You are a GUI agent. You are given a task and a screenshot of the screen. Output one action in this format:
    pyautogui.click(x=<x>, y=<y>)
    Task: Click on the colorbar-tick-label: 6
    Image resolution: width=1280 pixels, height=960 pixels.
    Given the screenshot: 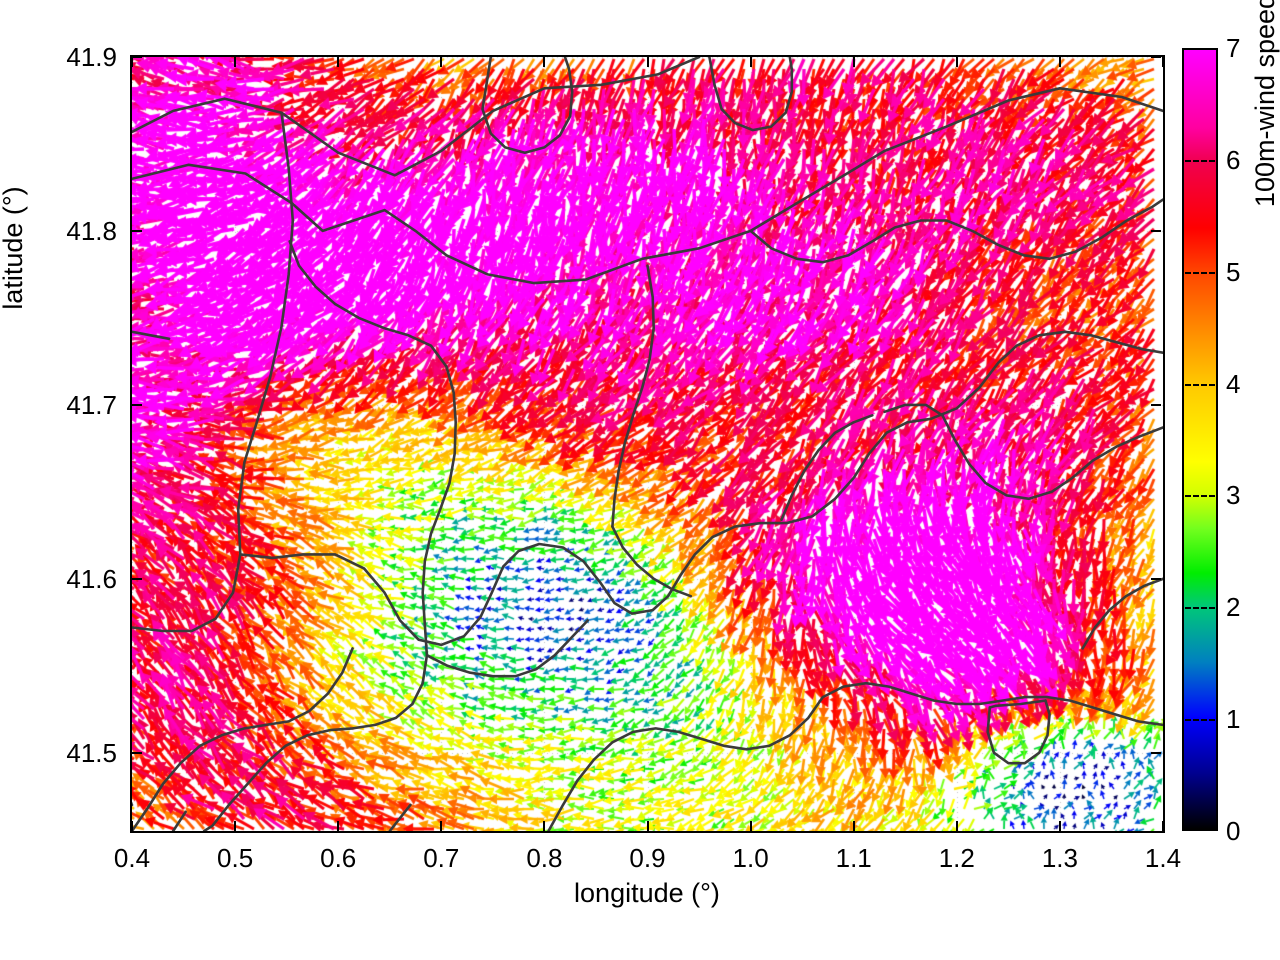 What is the action you would take?
    pyautogui.click(x=1233, y=159)
    